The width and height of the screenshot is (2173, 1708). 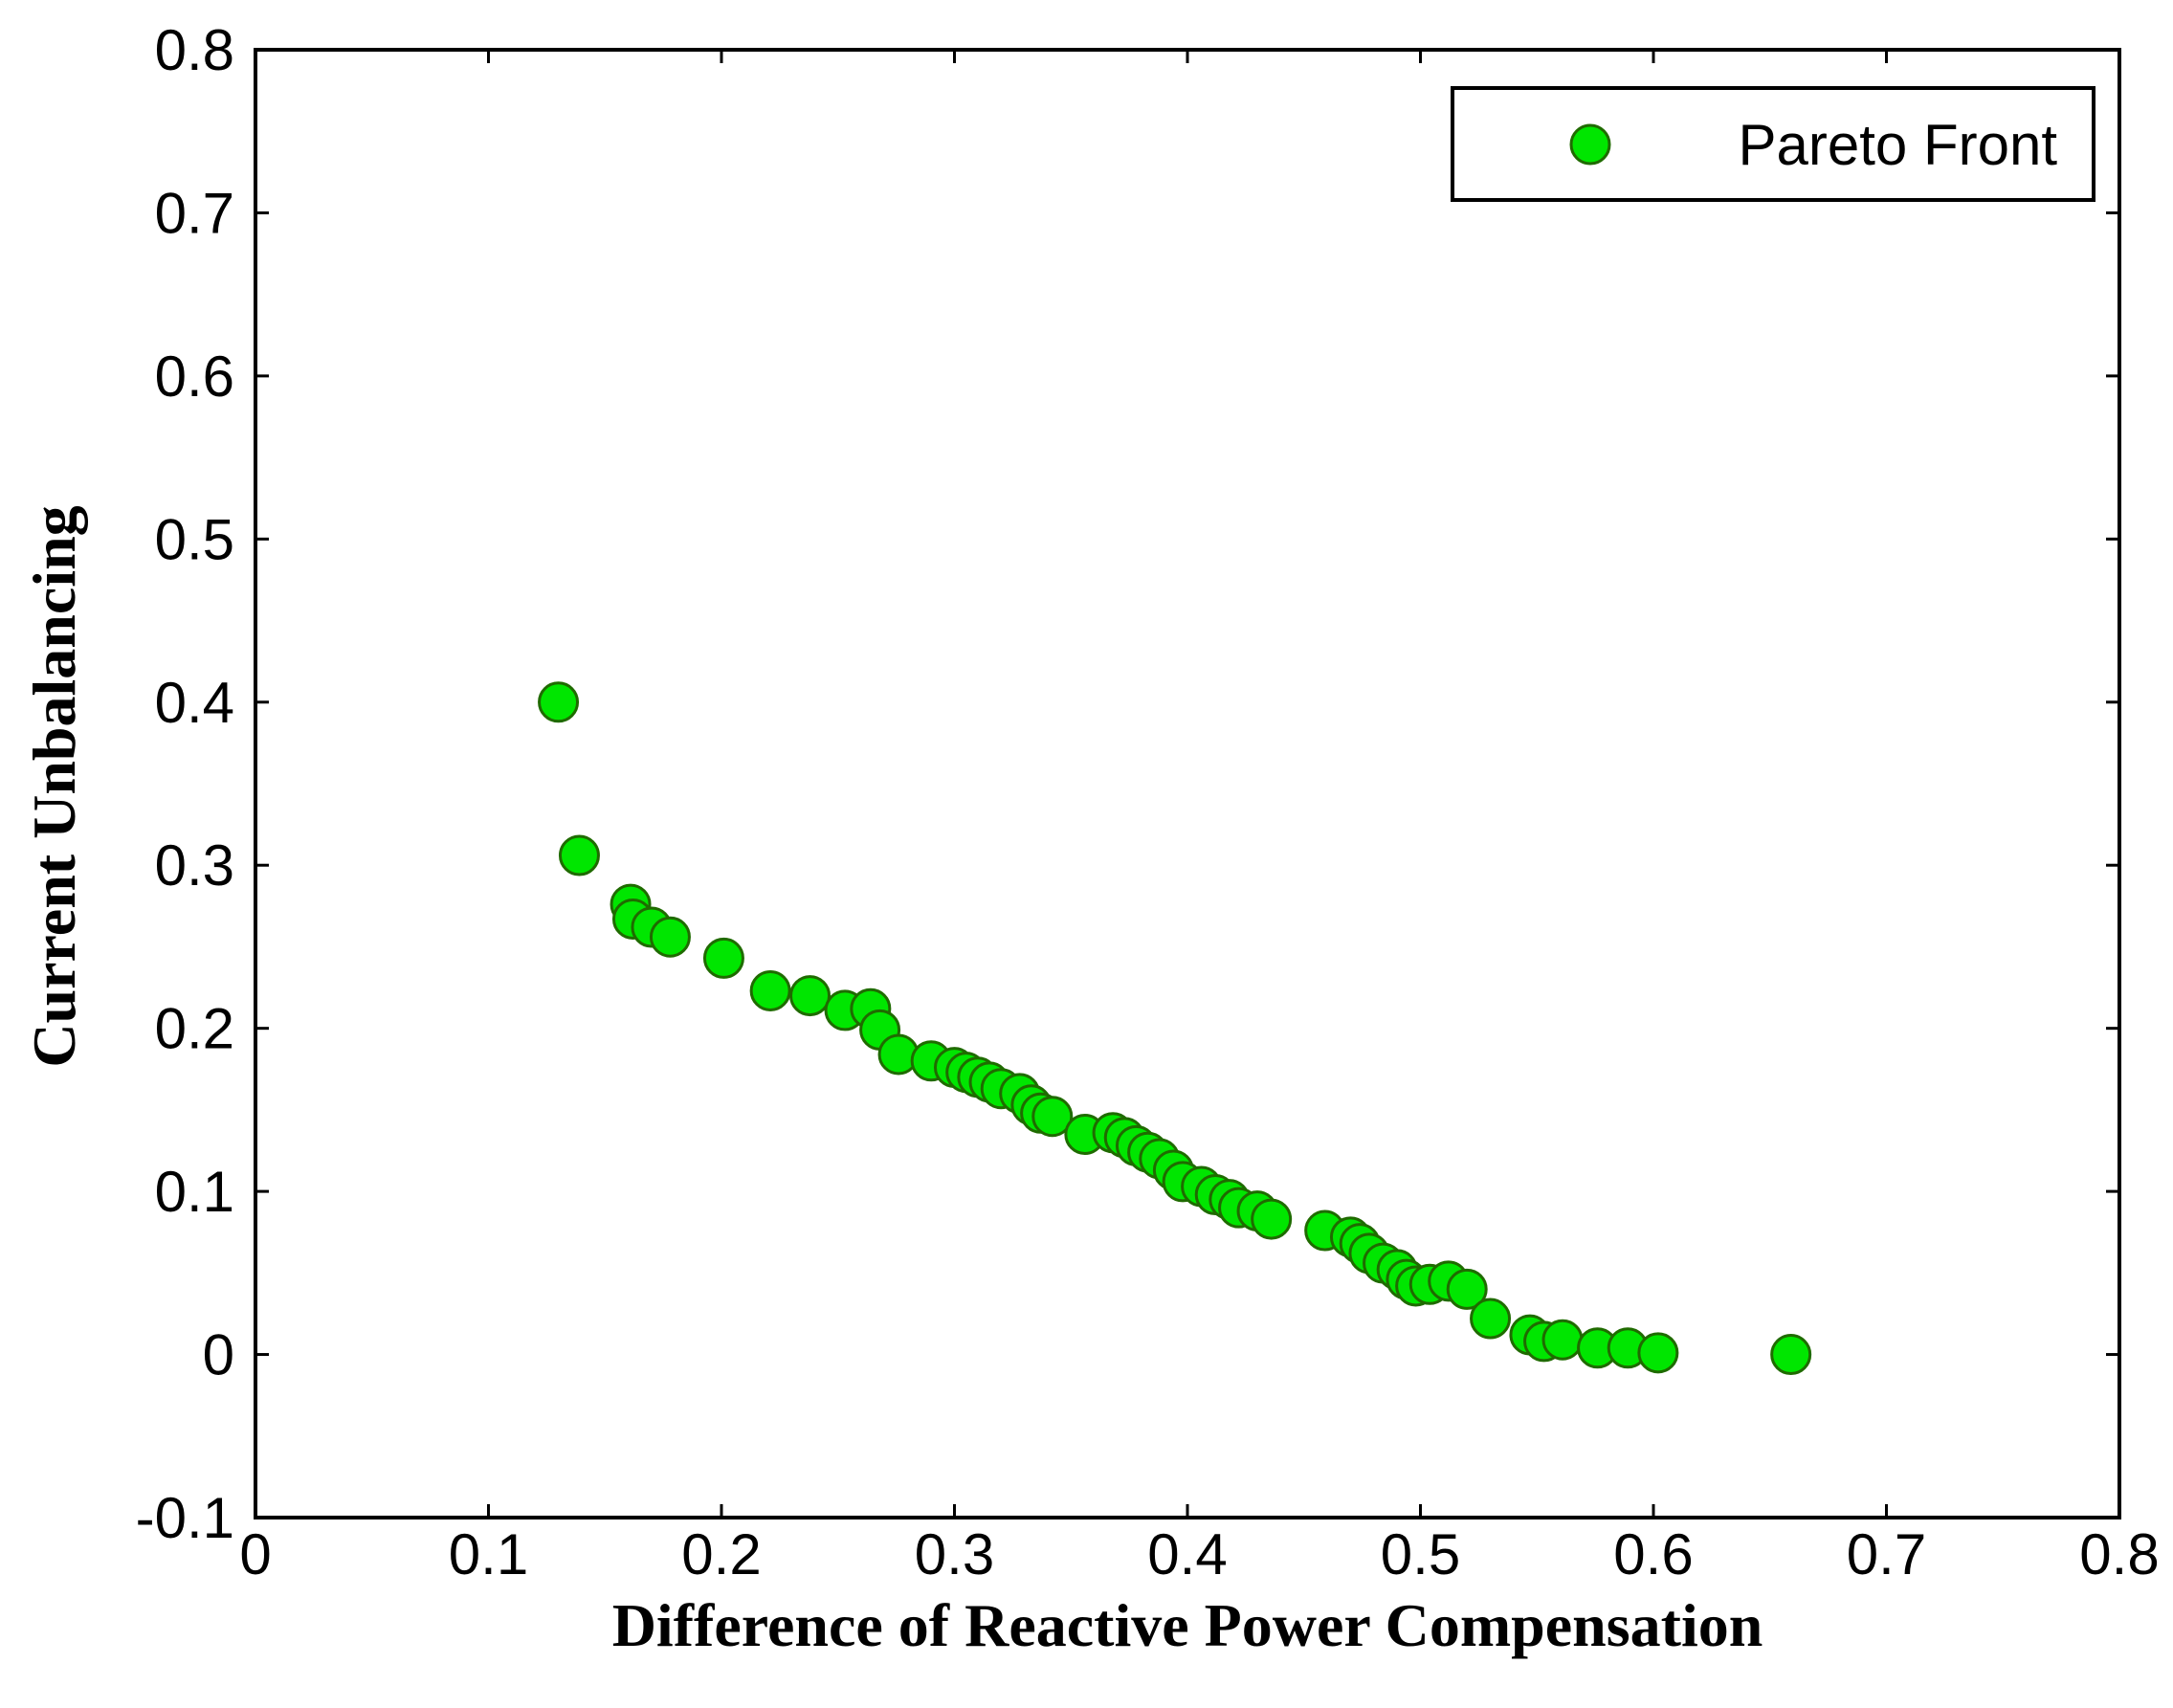 I want to click on legend-label: Pareto Front, so click(x=1898, y=145).